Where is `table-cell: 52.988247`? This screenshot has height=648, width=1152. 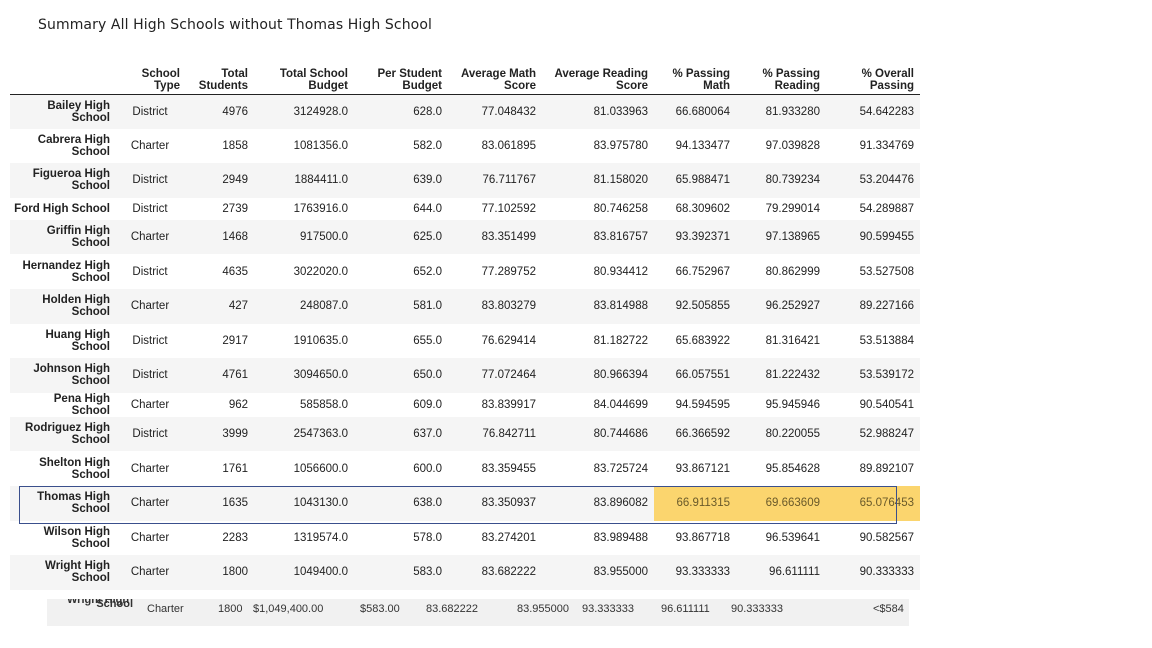 table-cell: 52.988247 is located at coordinates (886, 434).